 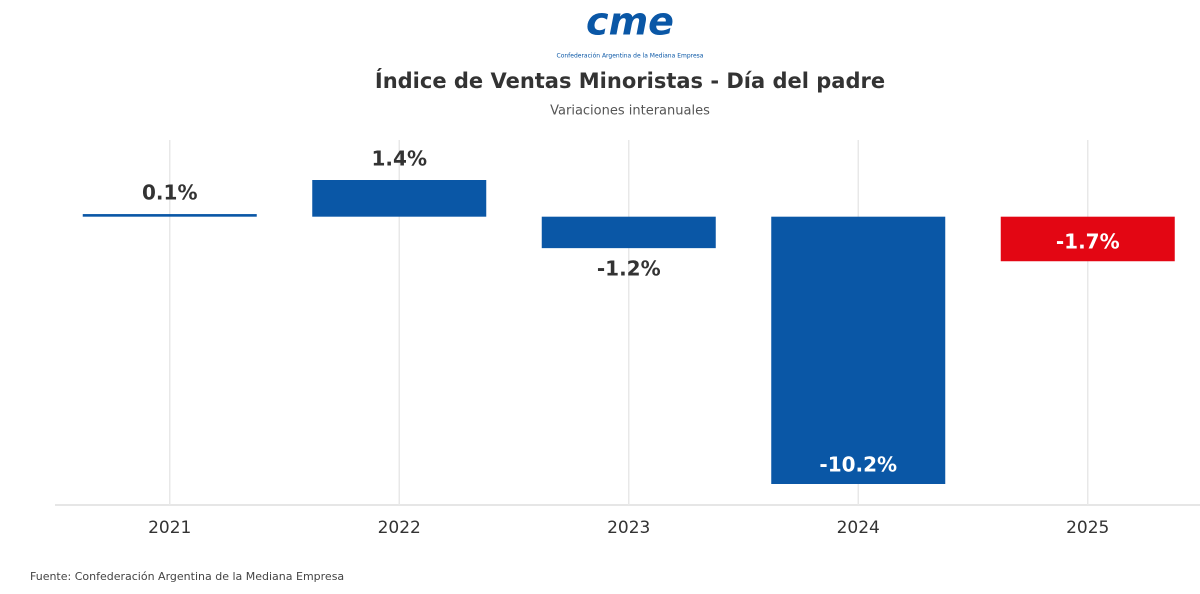 I want to click on x-tick-label: 2025, so click(x=1087, y=528).